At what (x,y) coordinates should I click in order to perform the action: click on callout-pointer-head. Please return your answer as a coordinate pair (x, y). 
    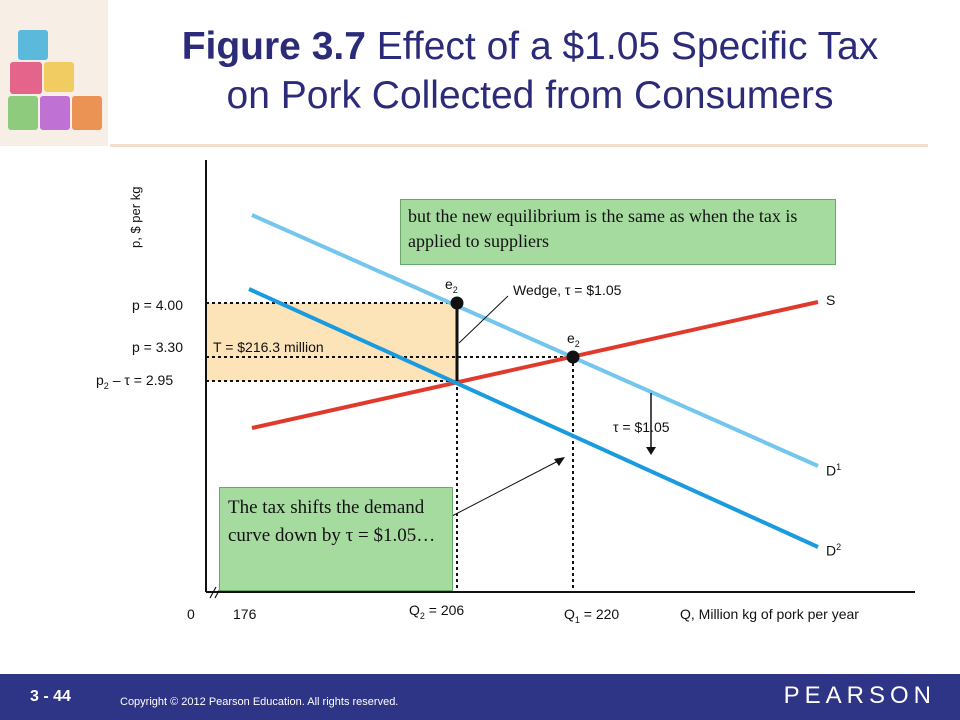
    Looking at the image, I should click on (559, 461).